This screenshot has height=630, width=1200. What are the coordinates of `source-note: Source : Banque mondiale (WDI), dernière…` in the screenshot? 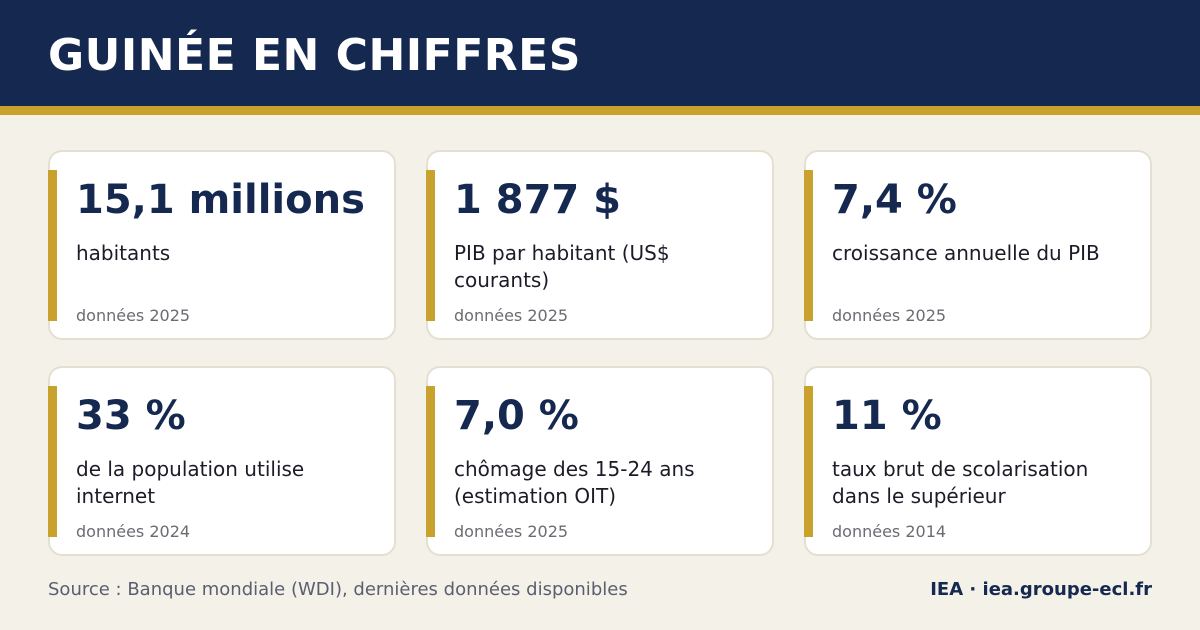 It's located at (338, 589).